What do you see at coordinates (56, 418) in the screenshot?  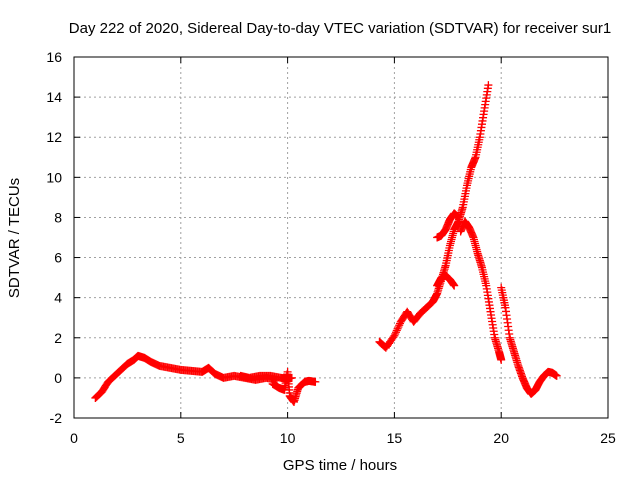 I see `y-tick-label: -2` at bounding box center [56, 418].